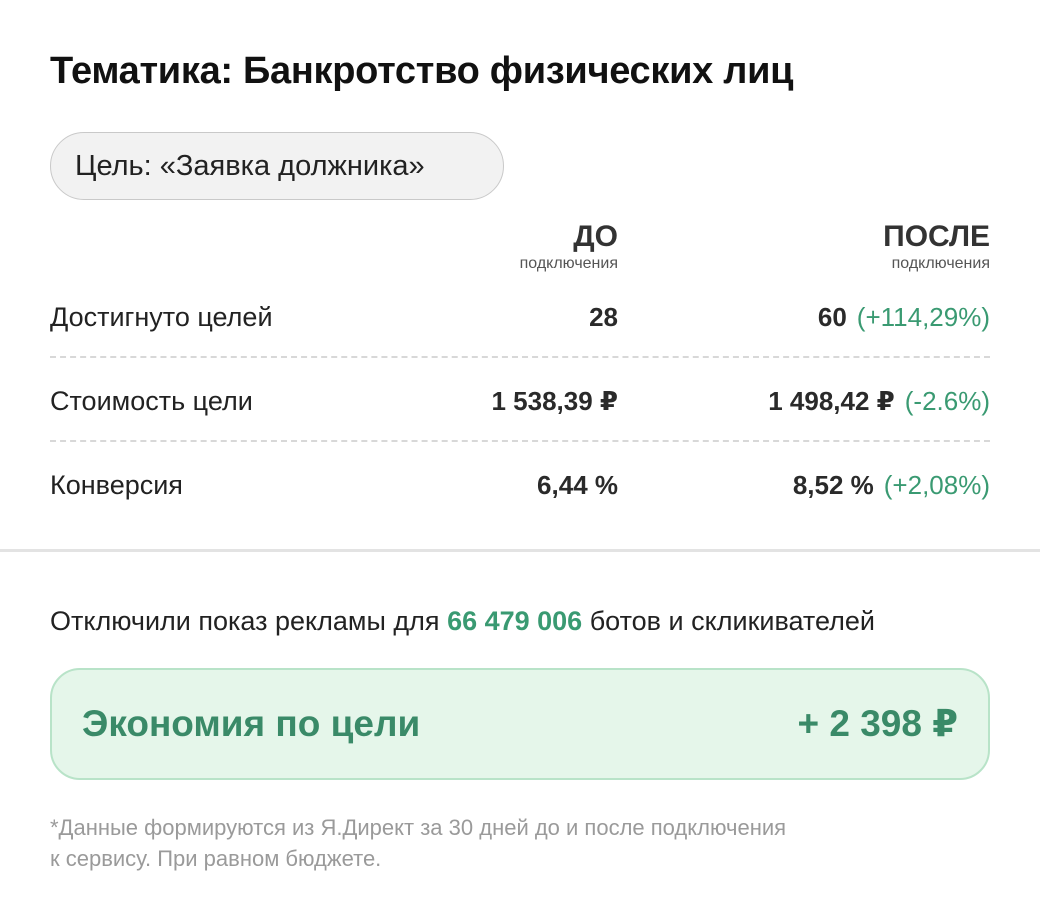  Describe the element at coordinates (251, 723) in the screenshot. I see `savings-label: Экономия по цели` at that location.